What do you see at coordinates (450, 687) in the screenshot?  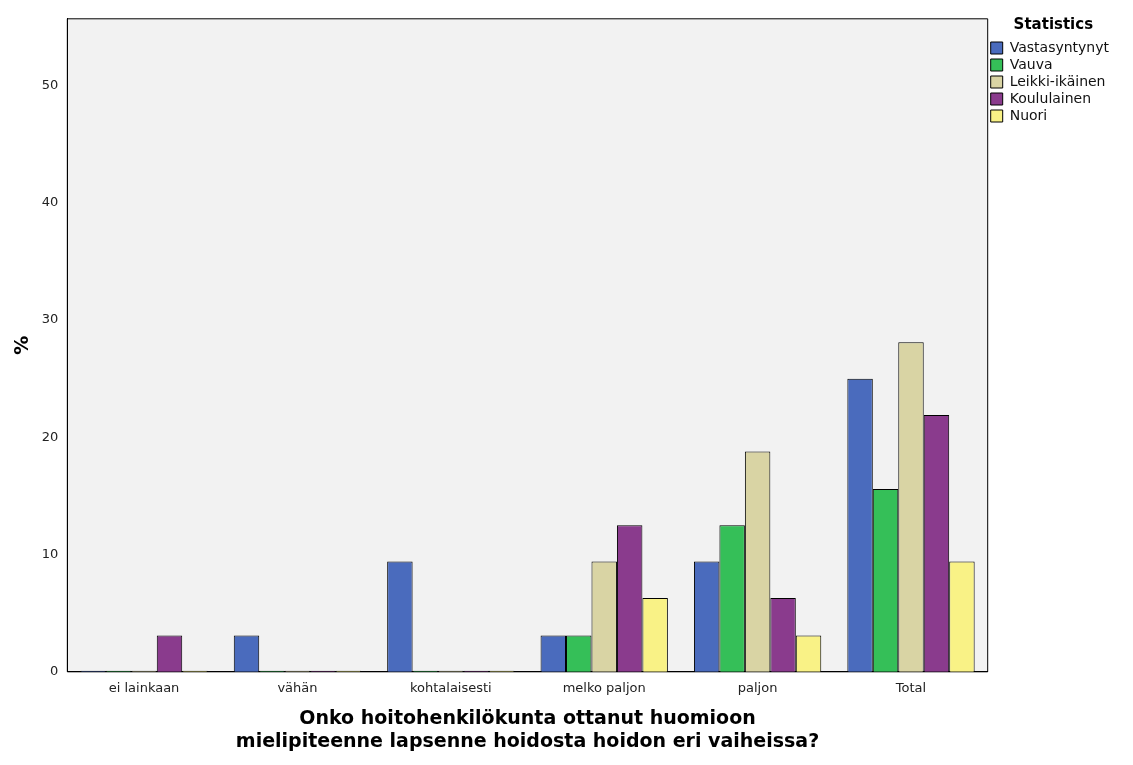 I see `x-tick-label: kohtalaisesti` at bounding box center [450, 687].